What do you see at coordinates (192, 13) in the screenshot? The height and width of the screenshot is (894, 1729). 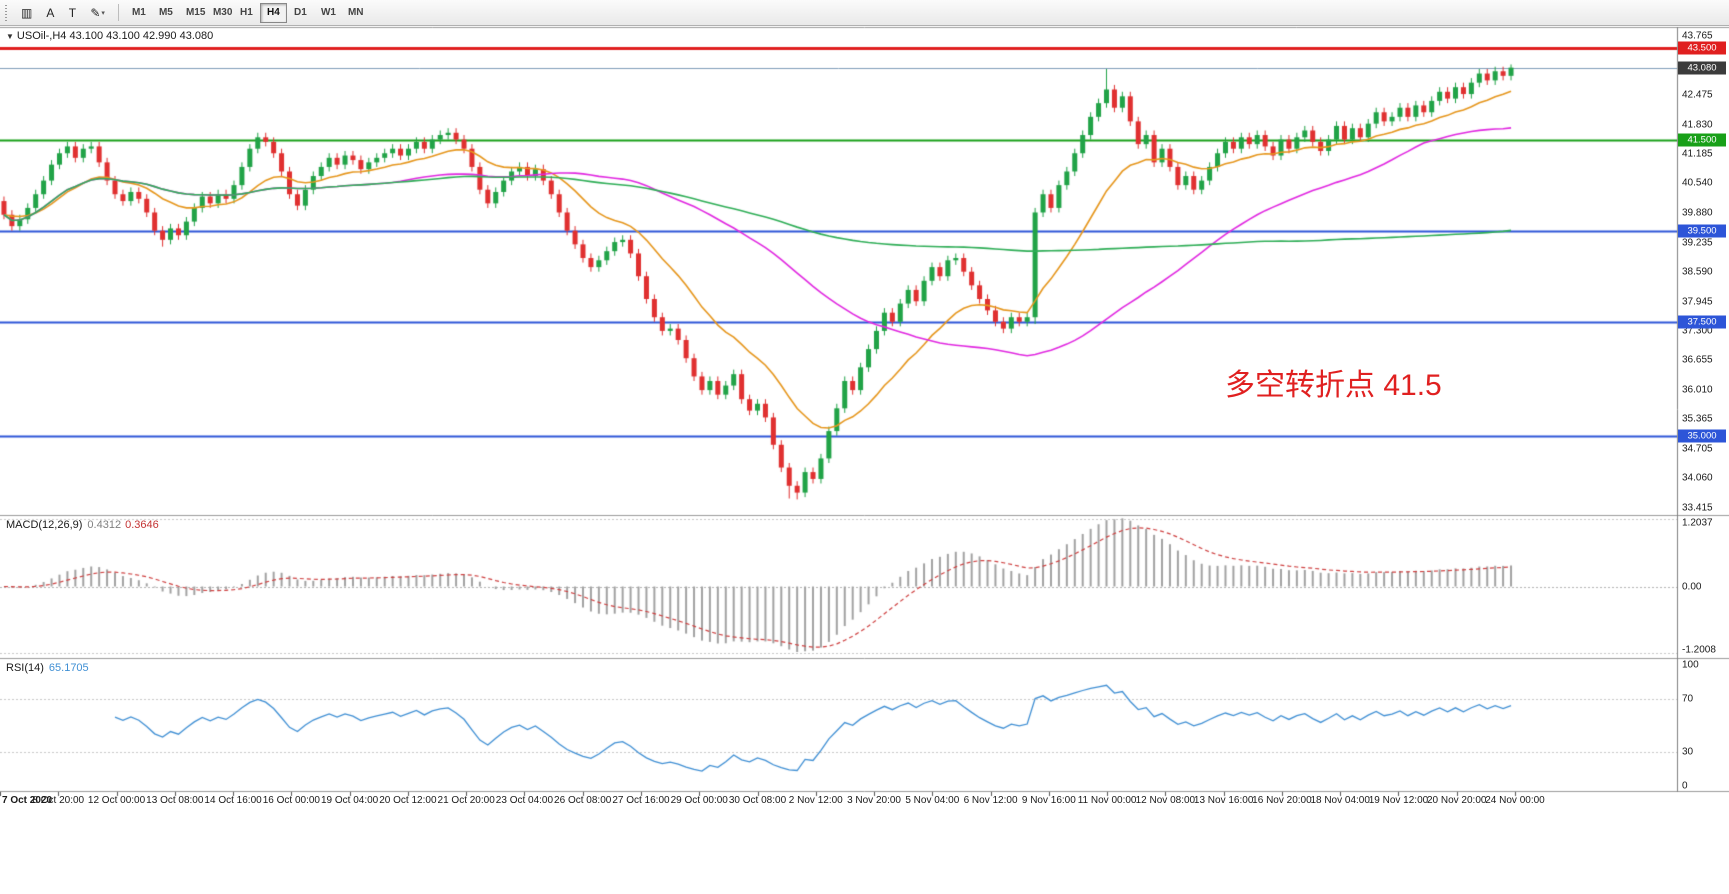 I see `timeframe-button-M15: M15` at bounding box center [192, 13].